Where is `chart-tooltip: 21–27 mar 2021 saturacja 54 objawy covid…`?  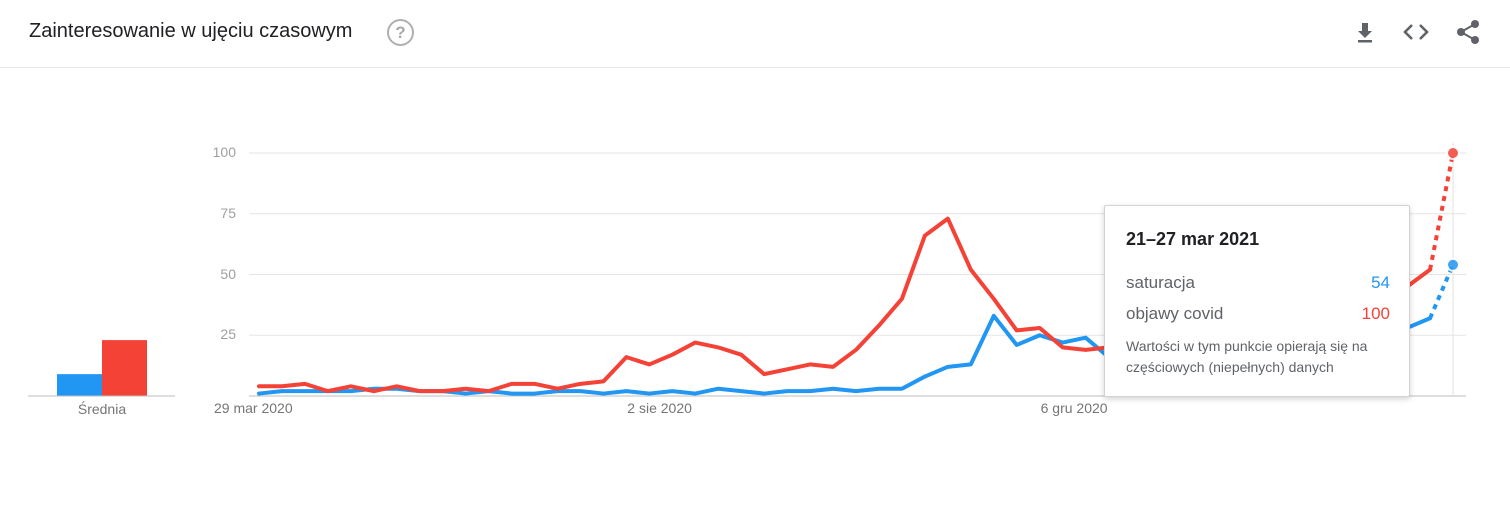 chart-tooltip: 21–27 mar 2021 saturacja 54 objawy covid… is located at coordinates (1257, 301).